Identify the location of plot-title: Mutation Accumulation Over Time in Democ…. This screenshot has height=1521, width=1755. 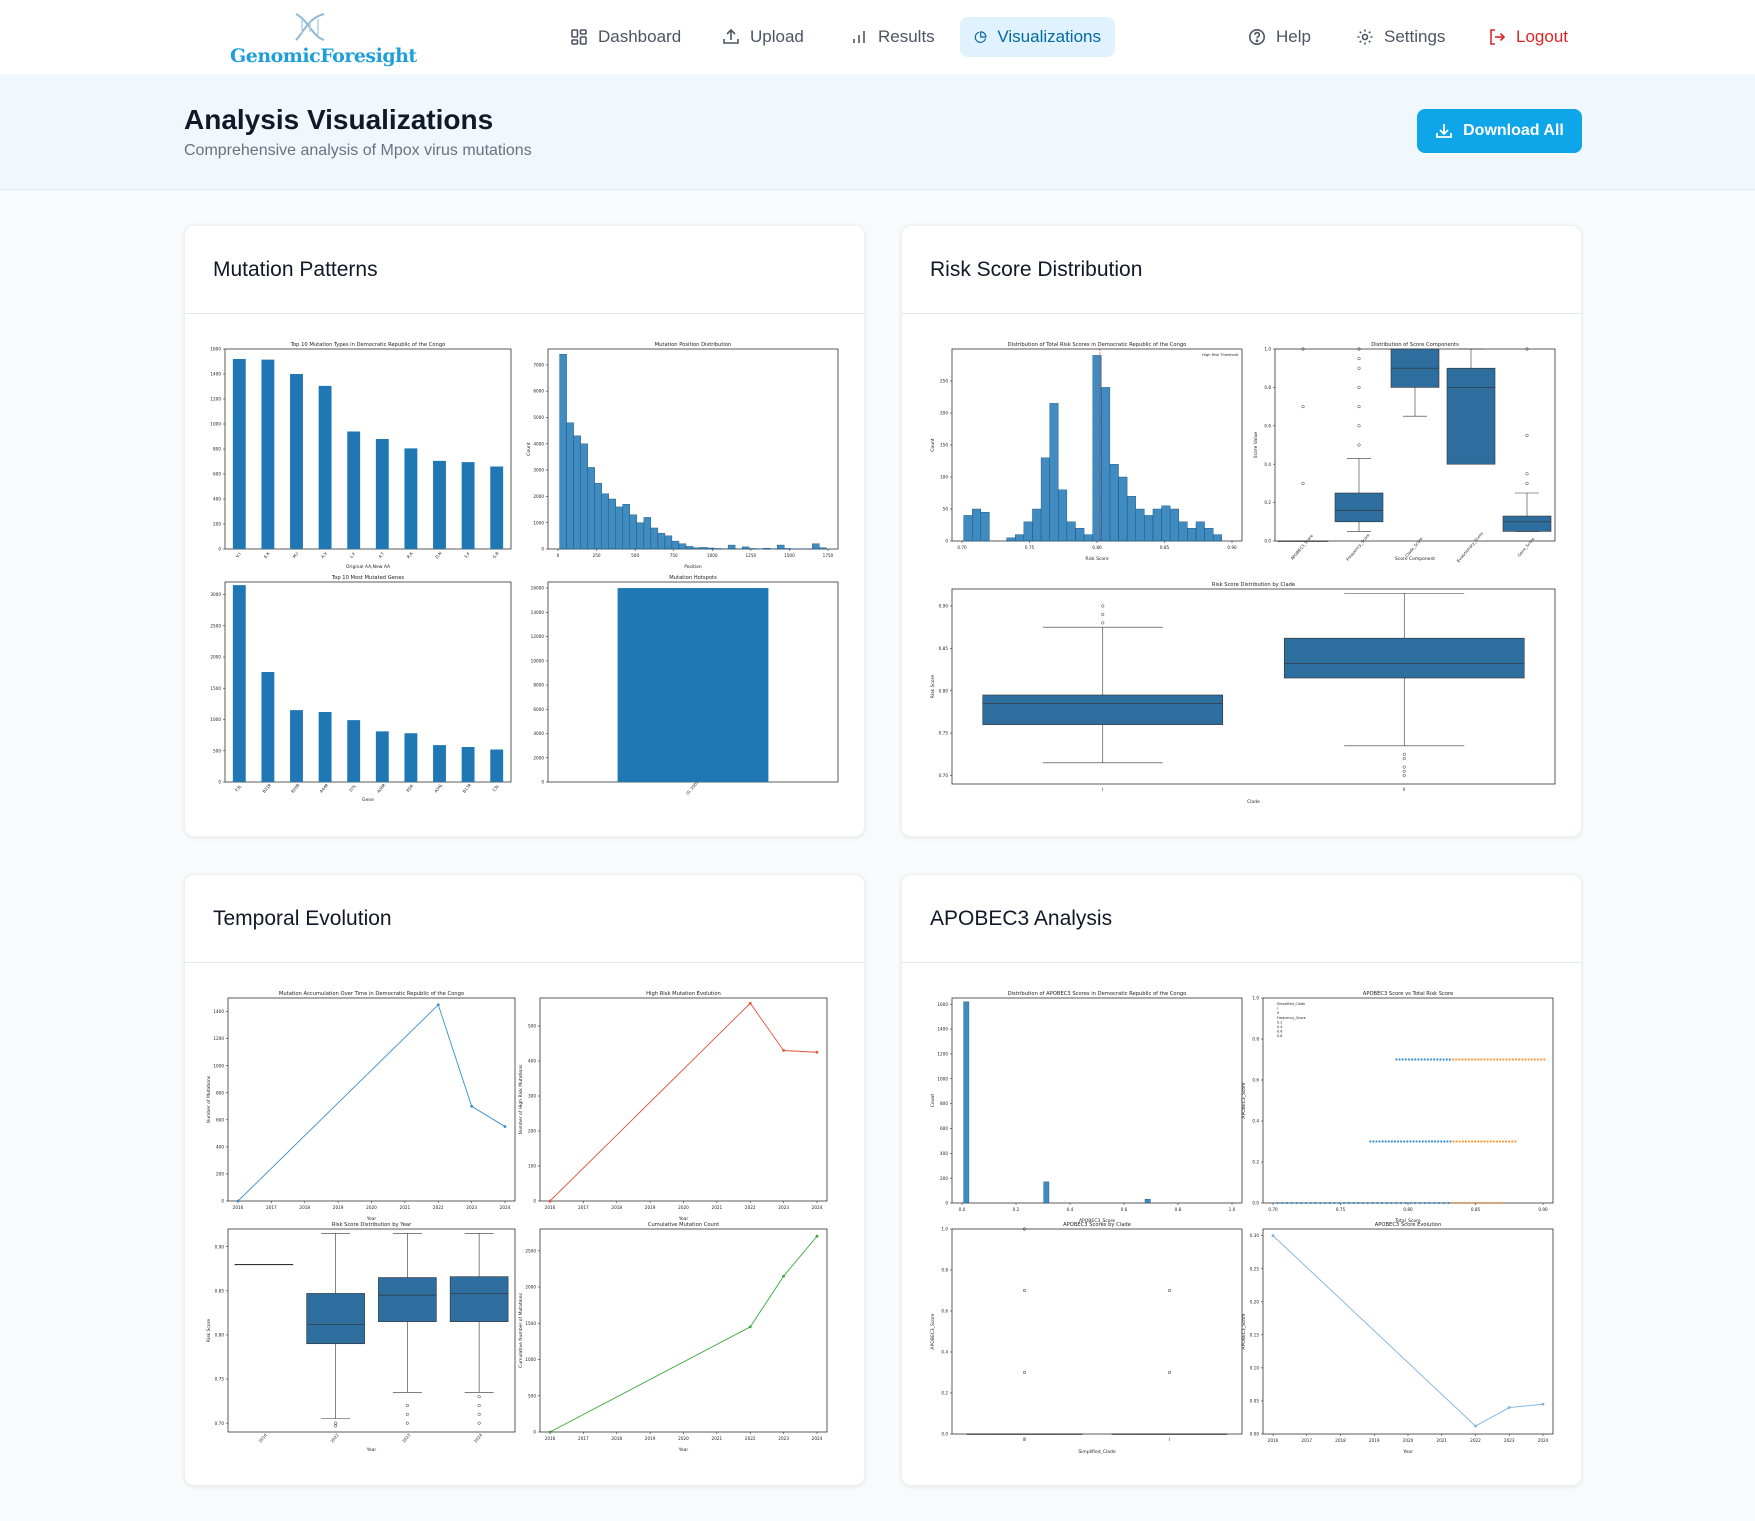
(371, 994).